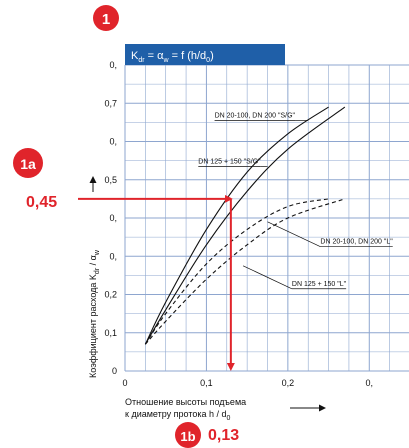  What do you see at coordinates (110, 333) in the screenshot?
I see `y-tick-label: 0,1` at bounding box center [110, 333].